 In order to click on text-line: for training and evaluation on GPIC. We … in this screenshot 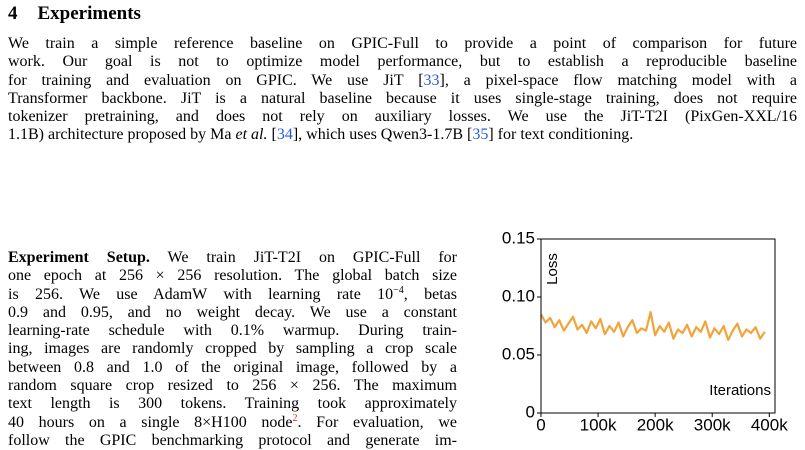, I will do `click(402, 81)`.